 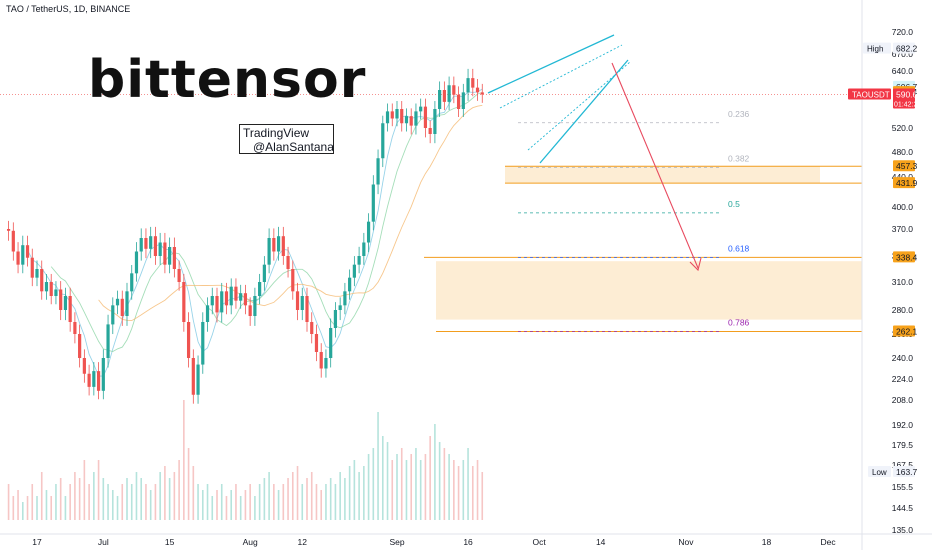 I want to click on x-tick-label-5: Sep, so click(x=396, y=542).